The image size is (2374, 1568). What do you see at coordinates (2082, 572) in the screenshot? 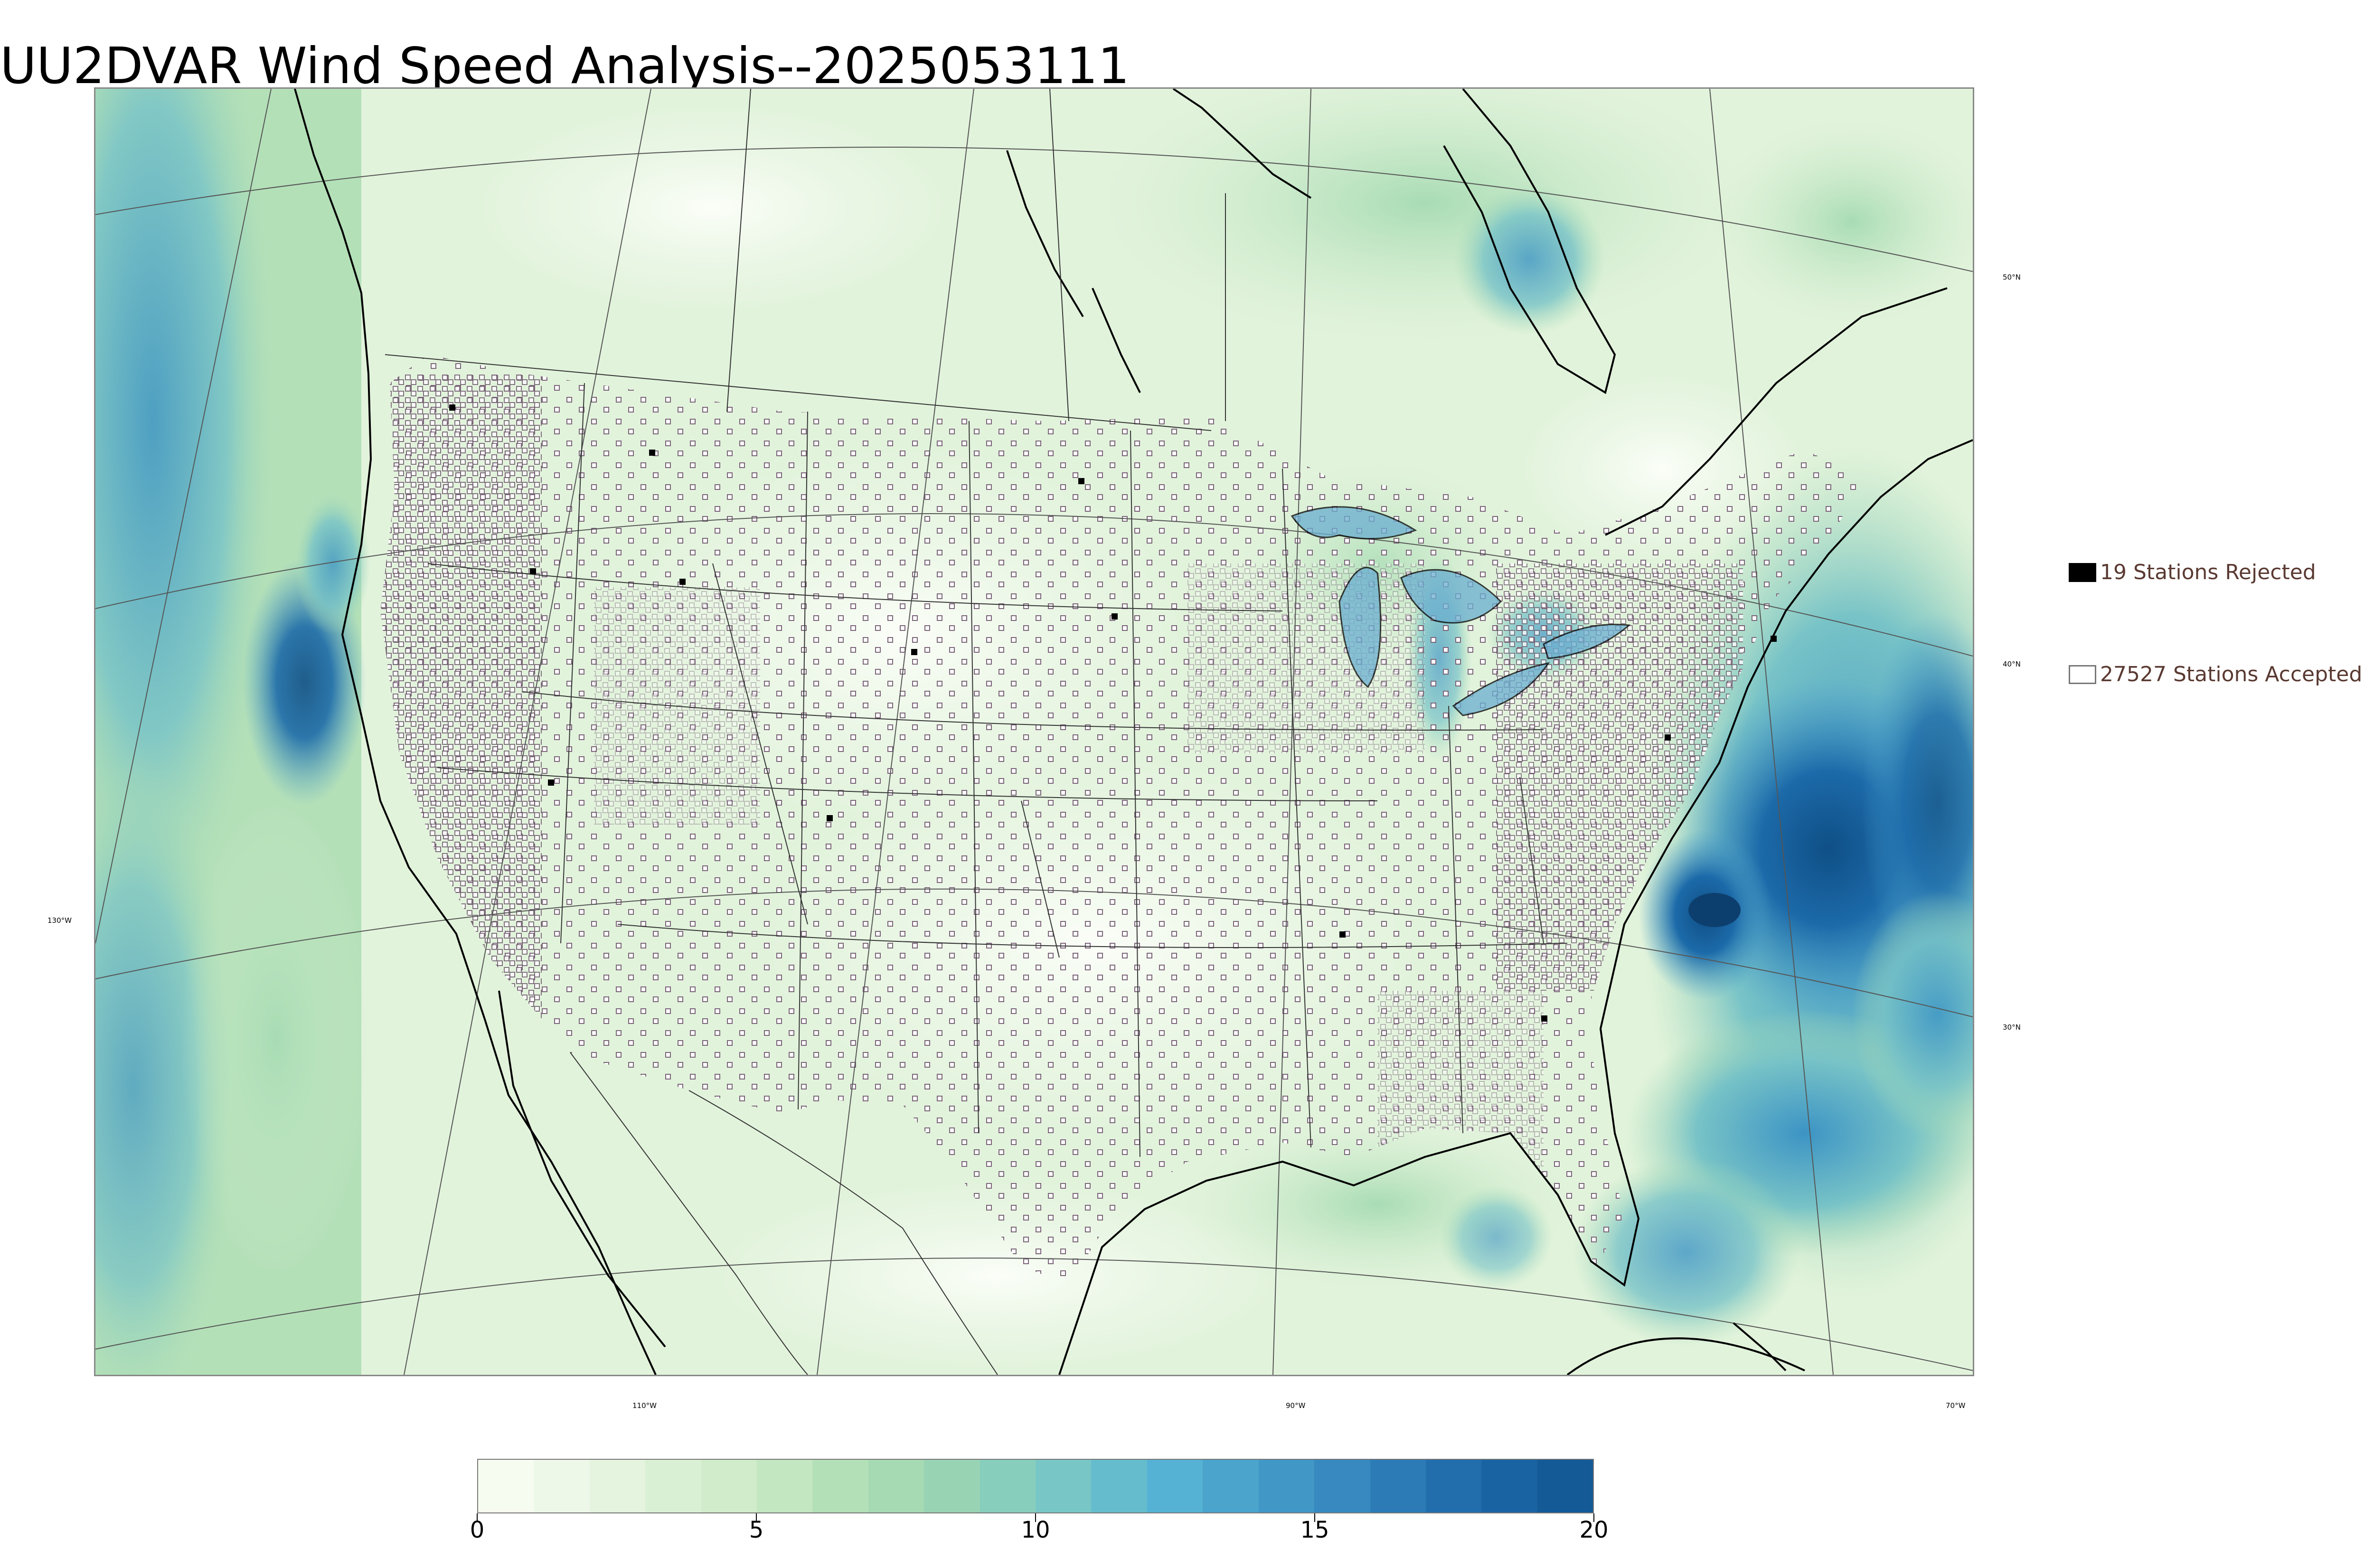
I see `rejected-marker-icon` at bounding box center [2082, 572].